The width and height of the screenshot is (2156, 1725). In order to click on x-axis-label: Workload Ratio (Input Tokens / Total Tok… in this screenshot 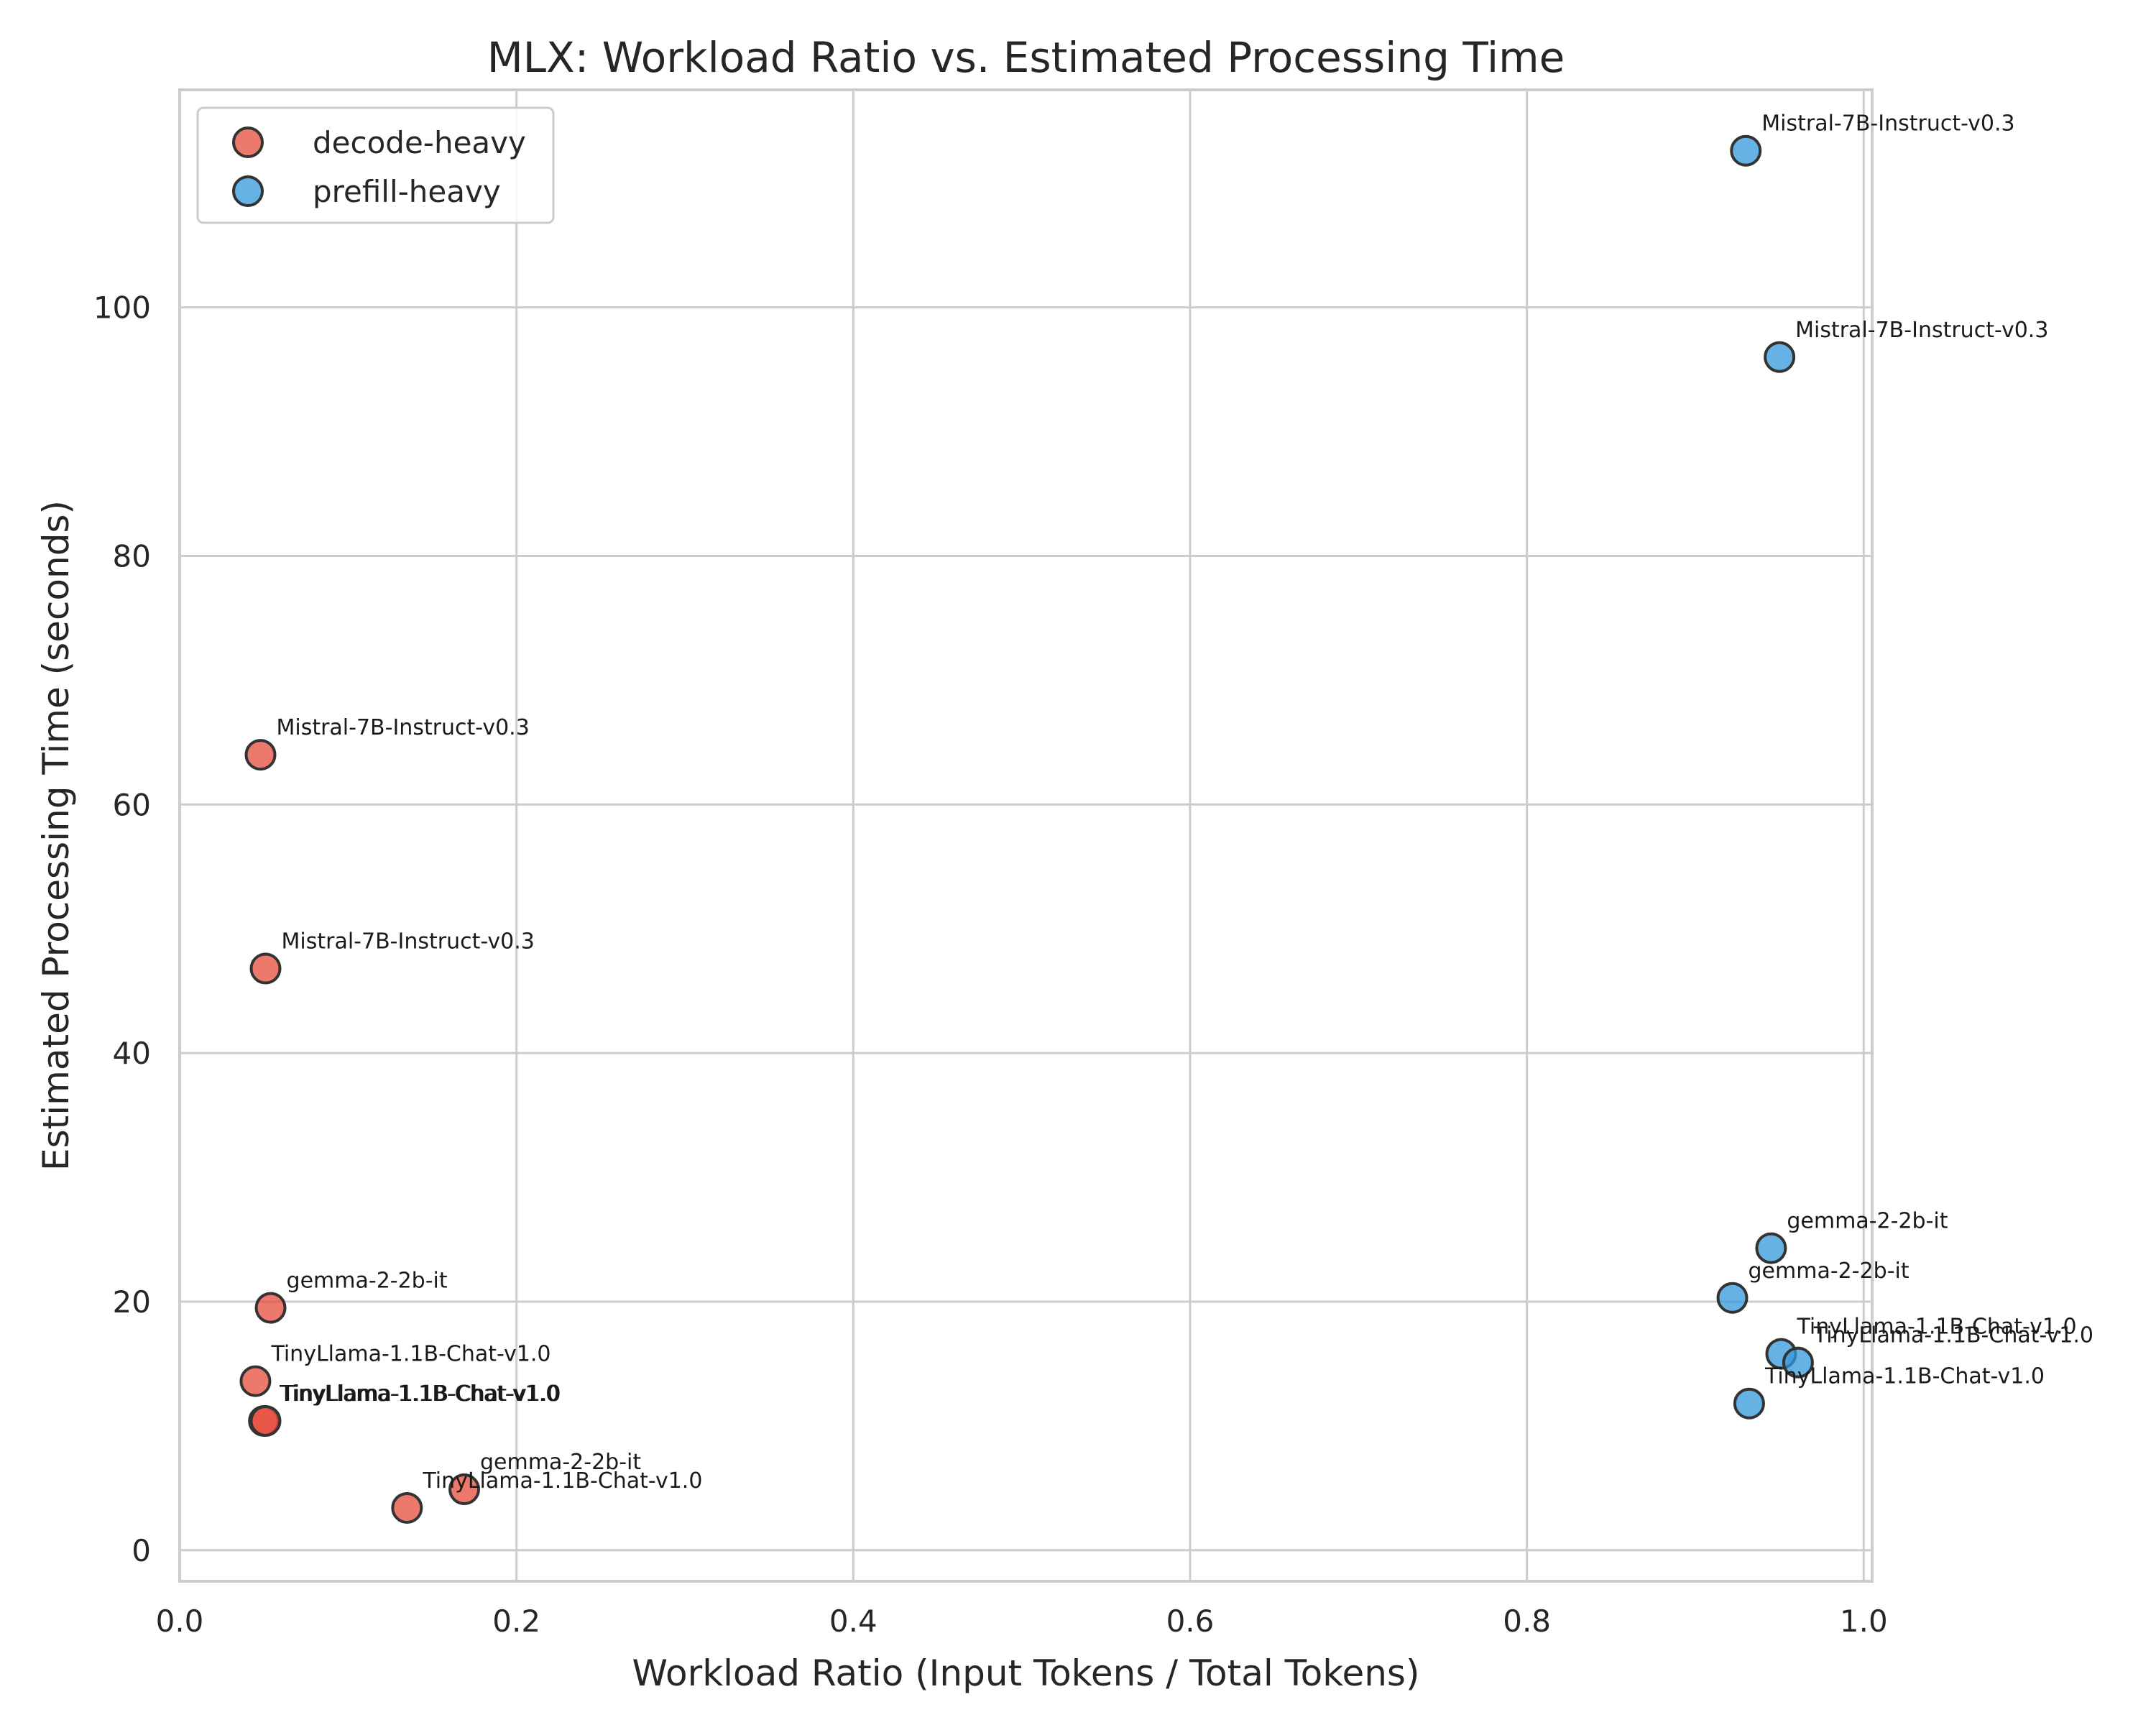, I will do `click(1026, 1673)`.